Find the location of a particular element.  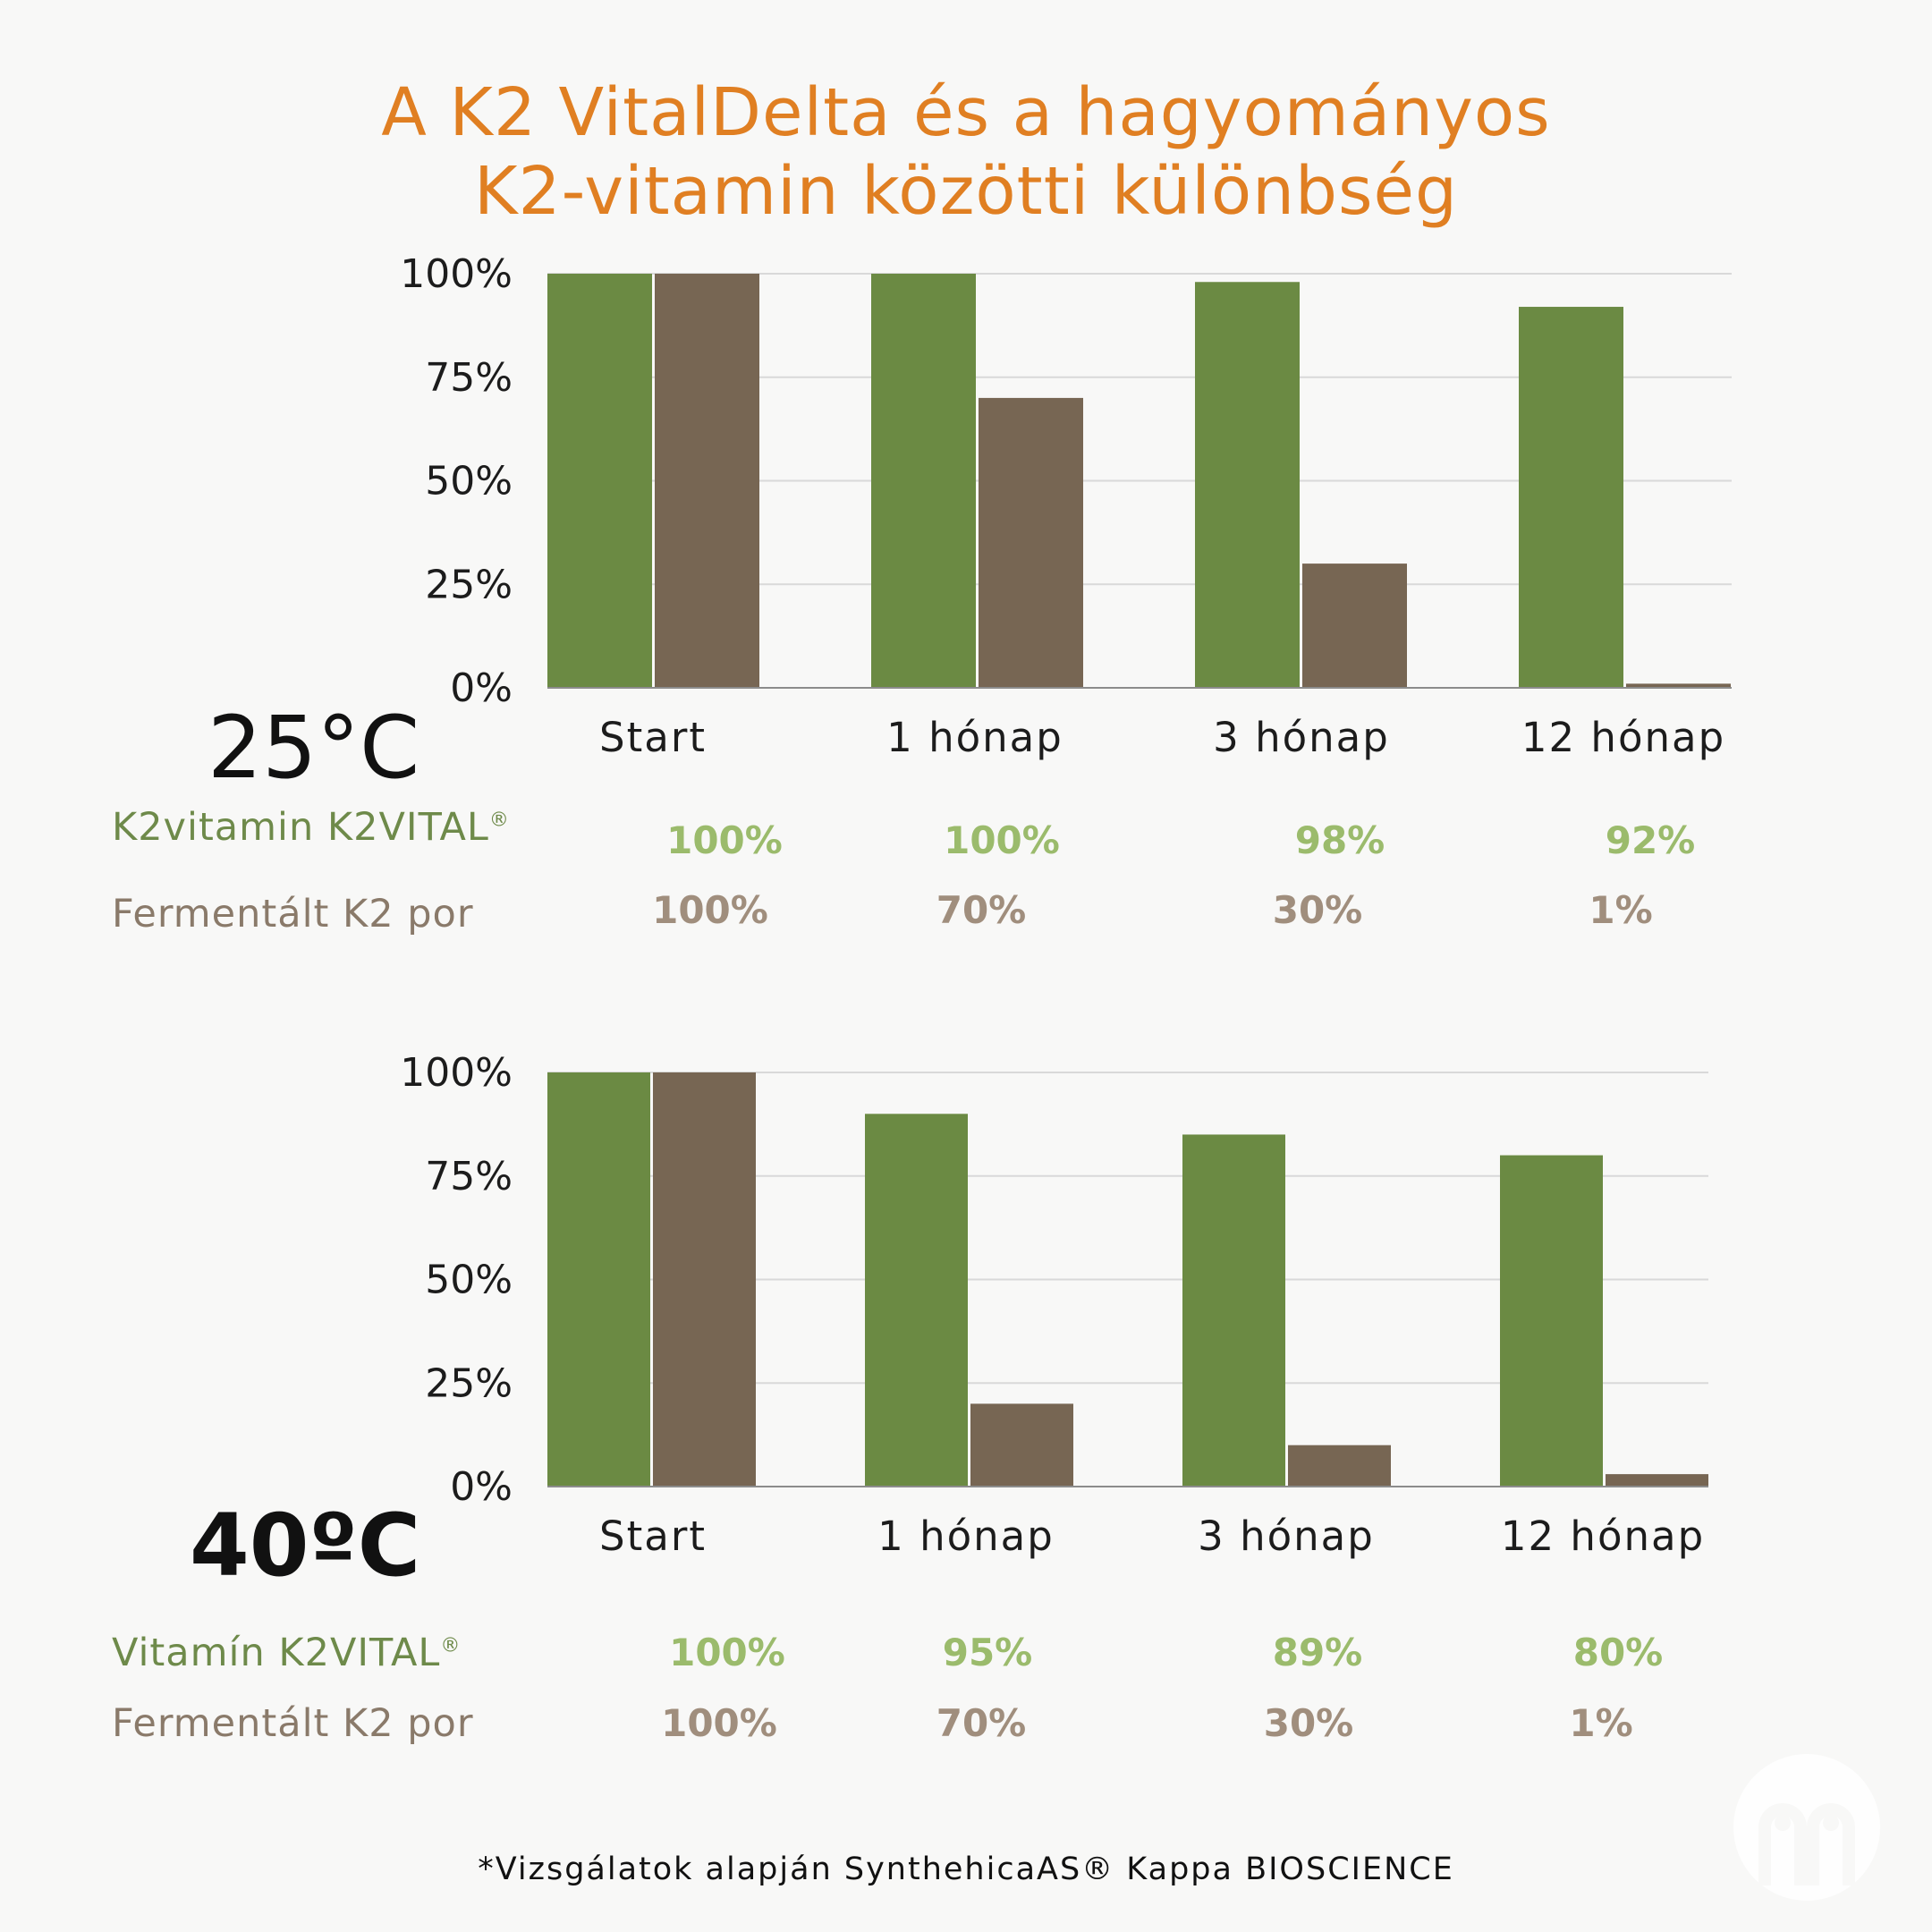

temperature-label-25c: 25°C is located at coordinates (314, 748).